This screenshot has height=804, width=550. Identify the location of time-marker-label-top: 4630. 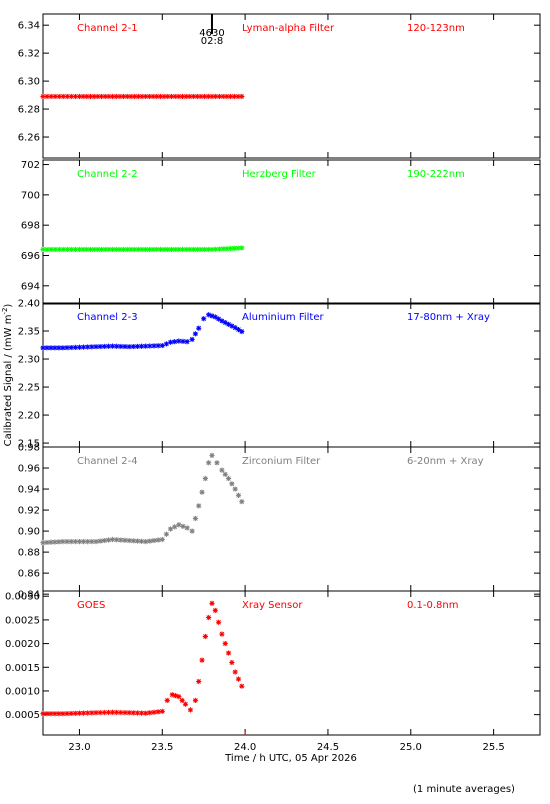
(211, 33).